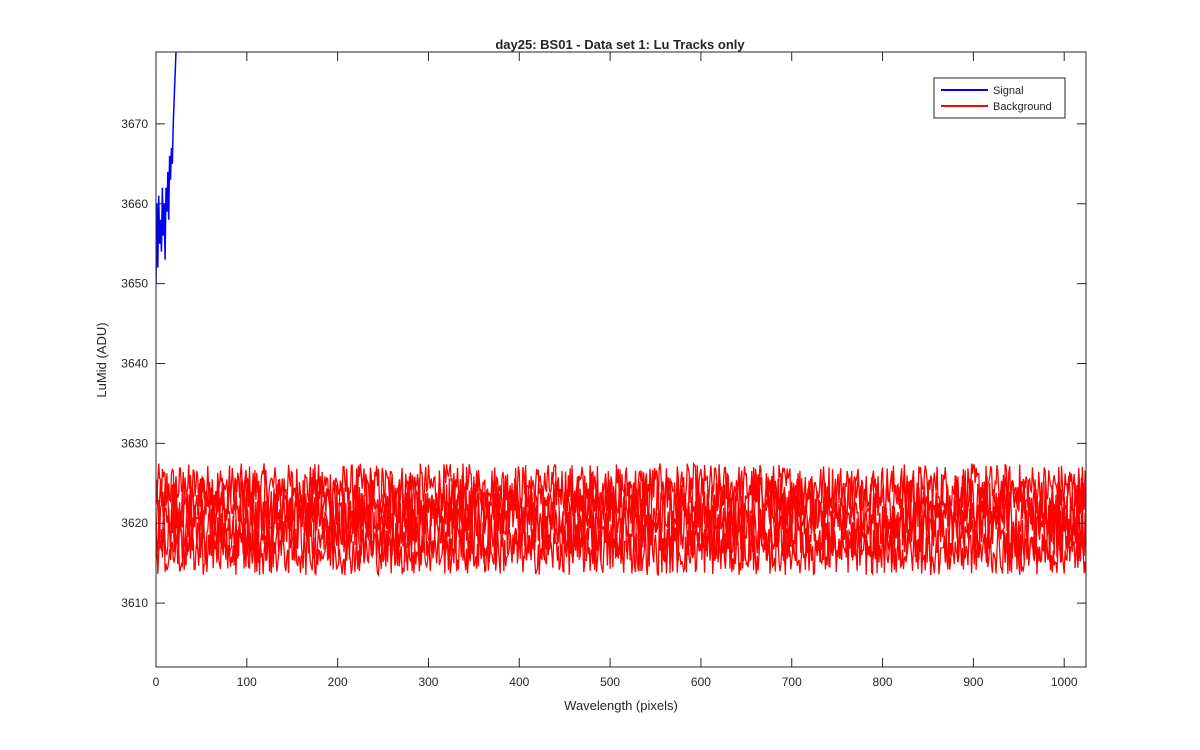 The height and width of the screenshot is (750, 1200). What do you see at coordinates (134, 443) in the screenshot?
I see `y-tick-label: 3630` at bounding box center [134, 443].